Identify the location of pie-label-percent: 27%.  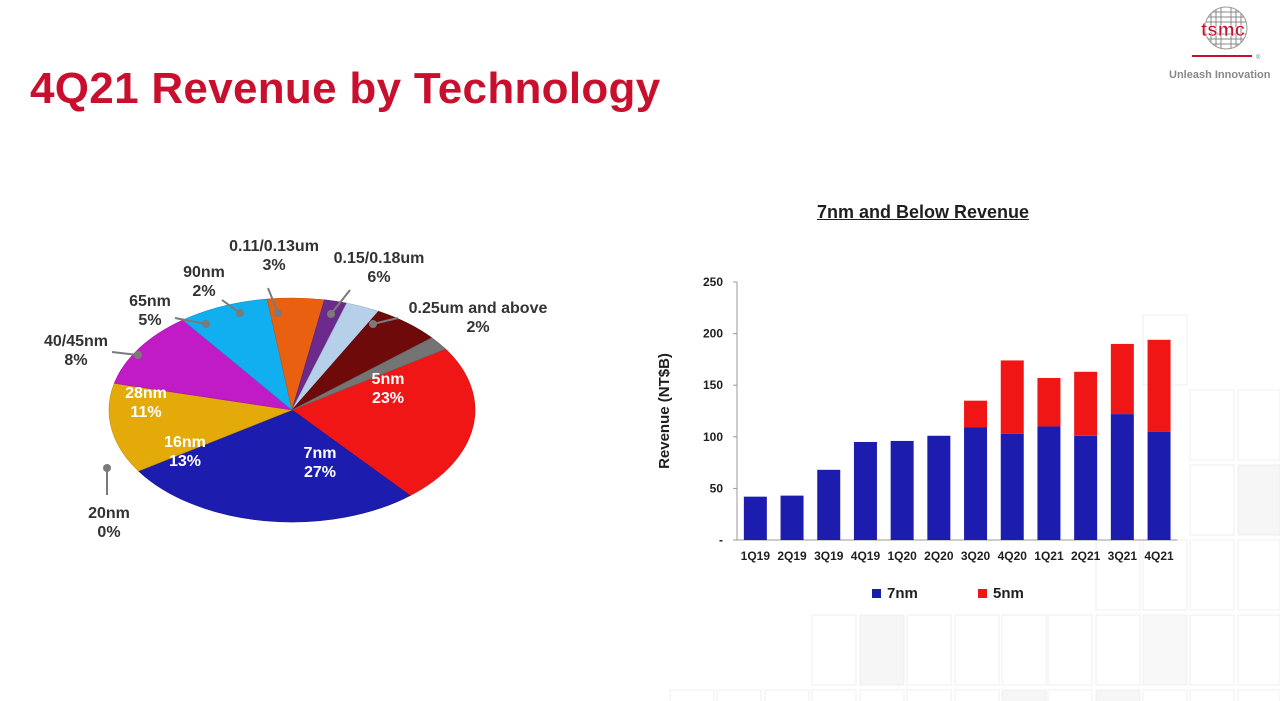
(320, 472).